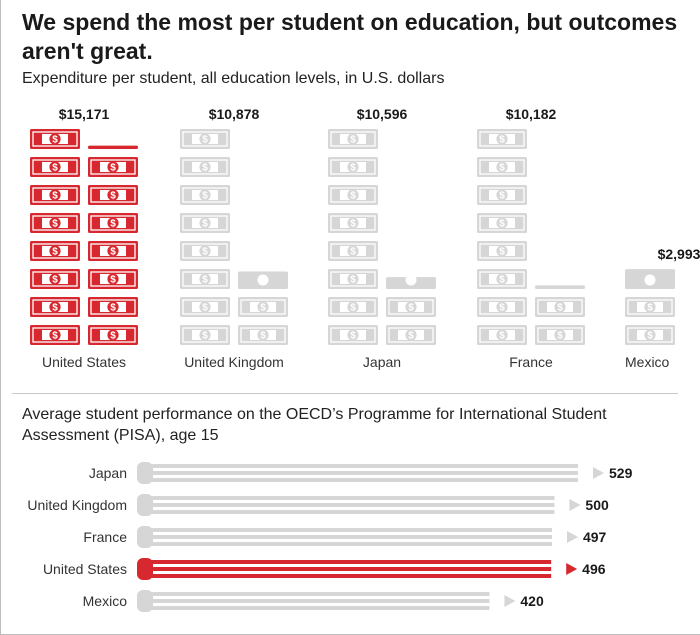  Describe the element at coordinates (84, 114) in the screenshot. I see `value-label-united-states: $15,171` at that location.